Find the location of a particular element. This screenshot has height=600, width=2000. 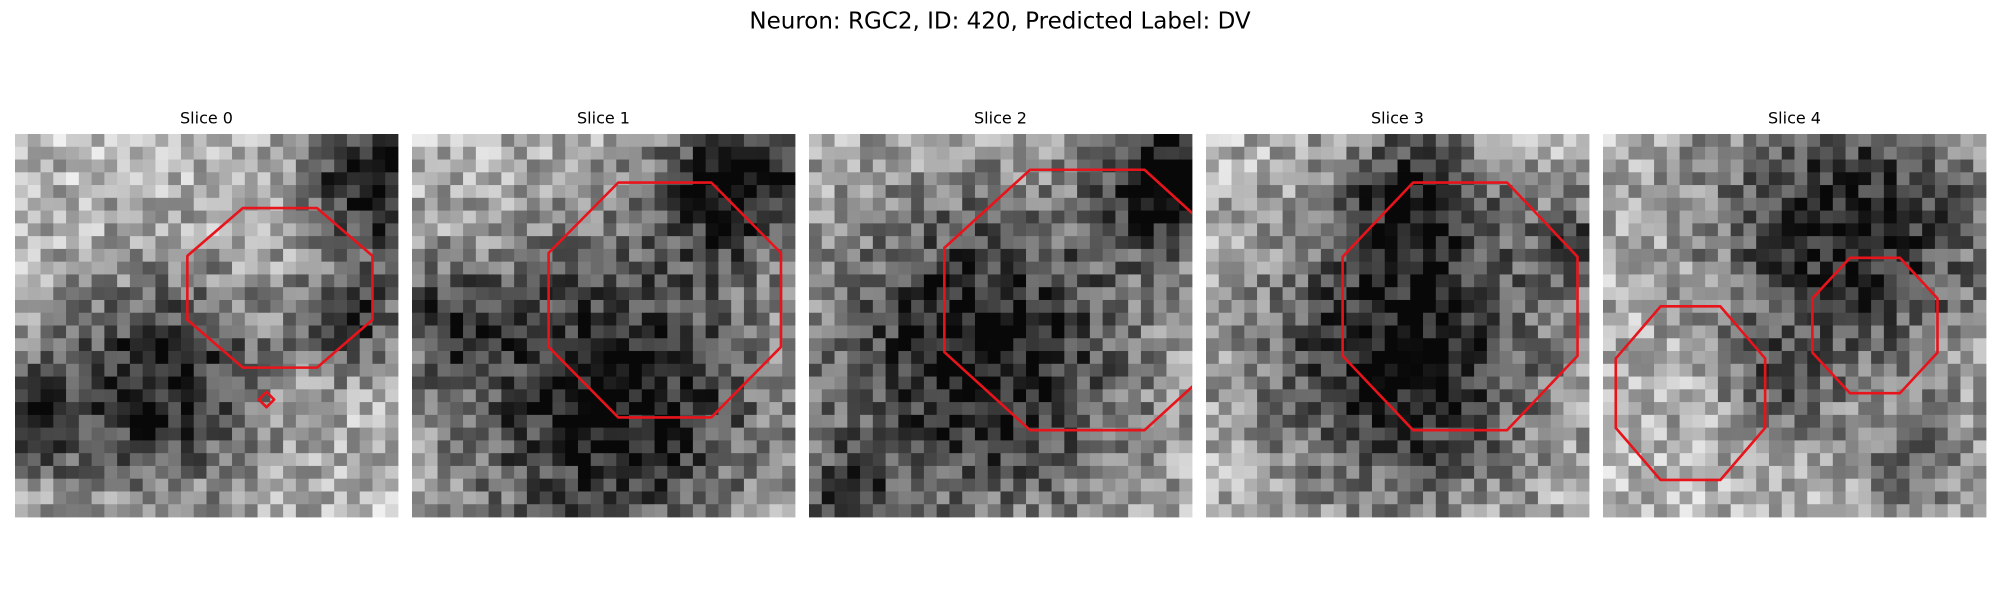

panel-title: Slice 1 is located at coordinates (603, 118).